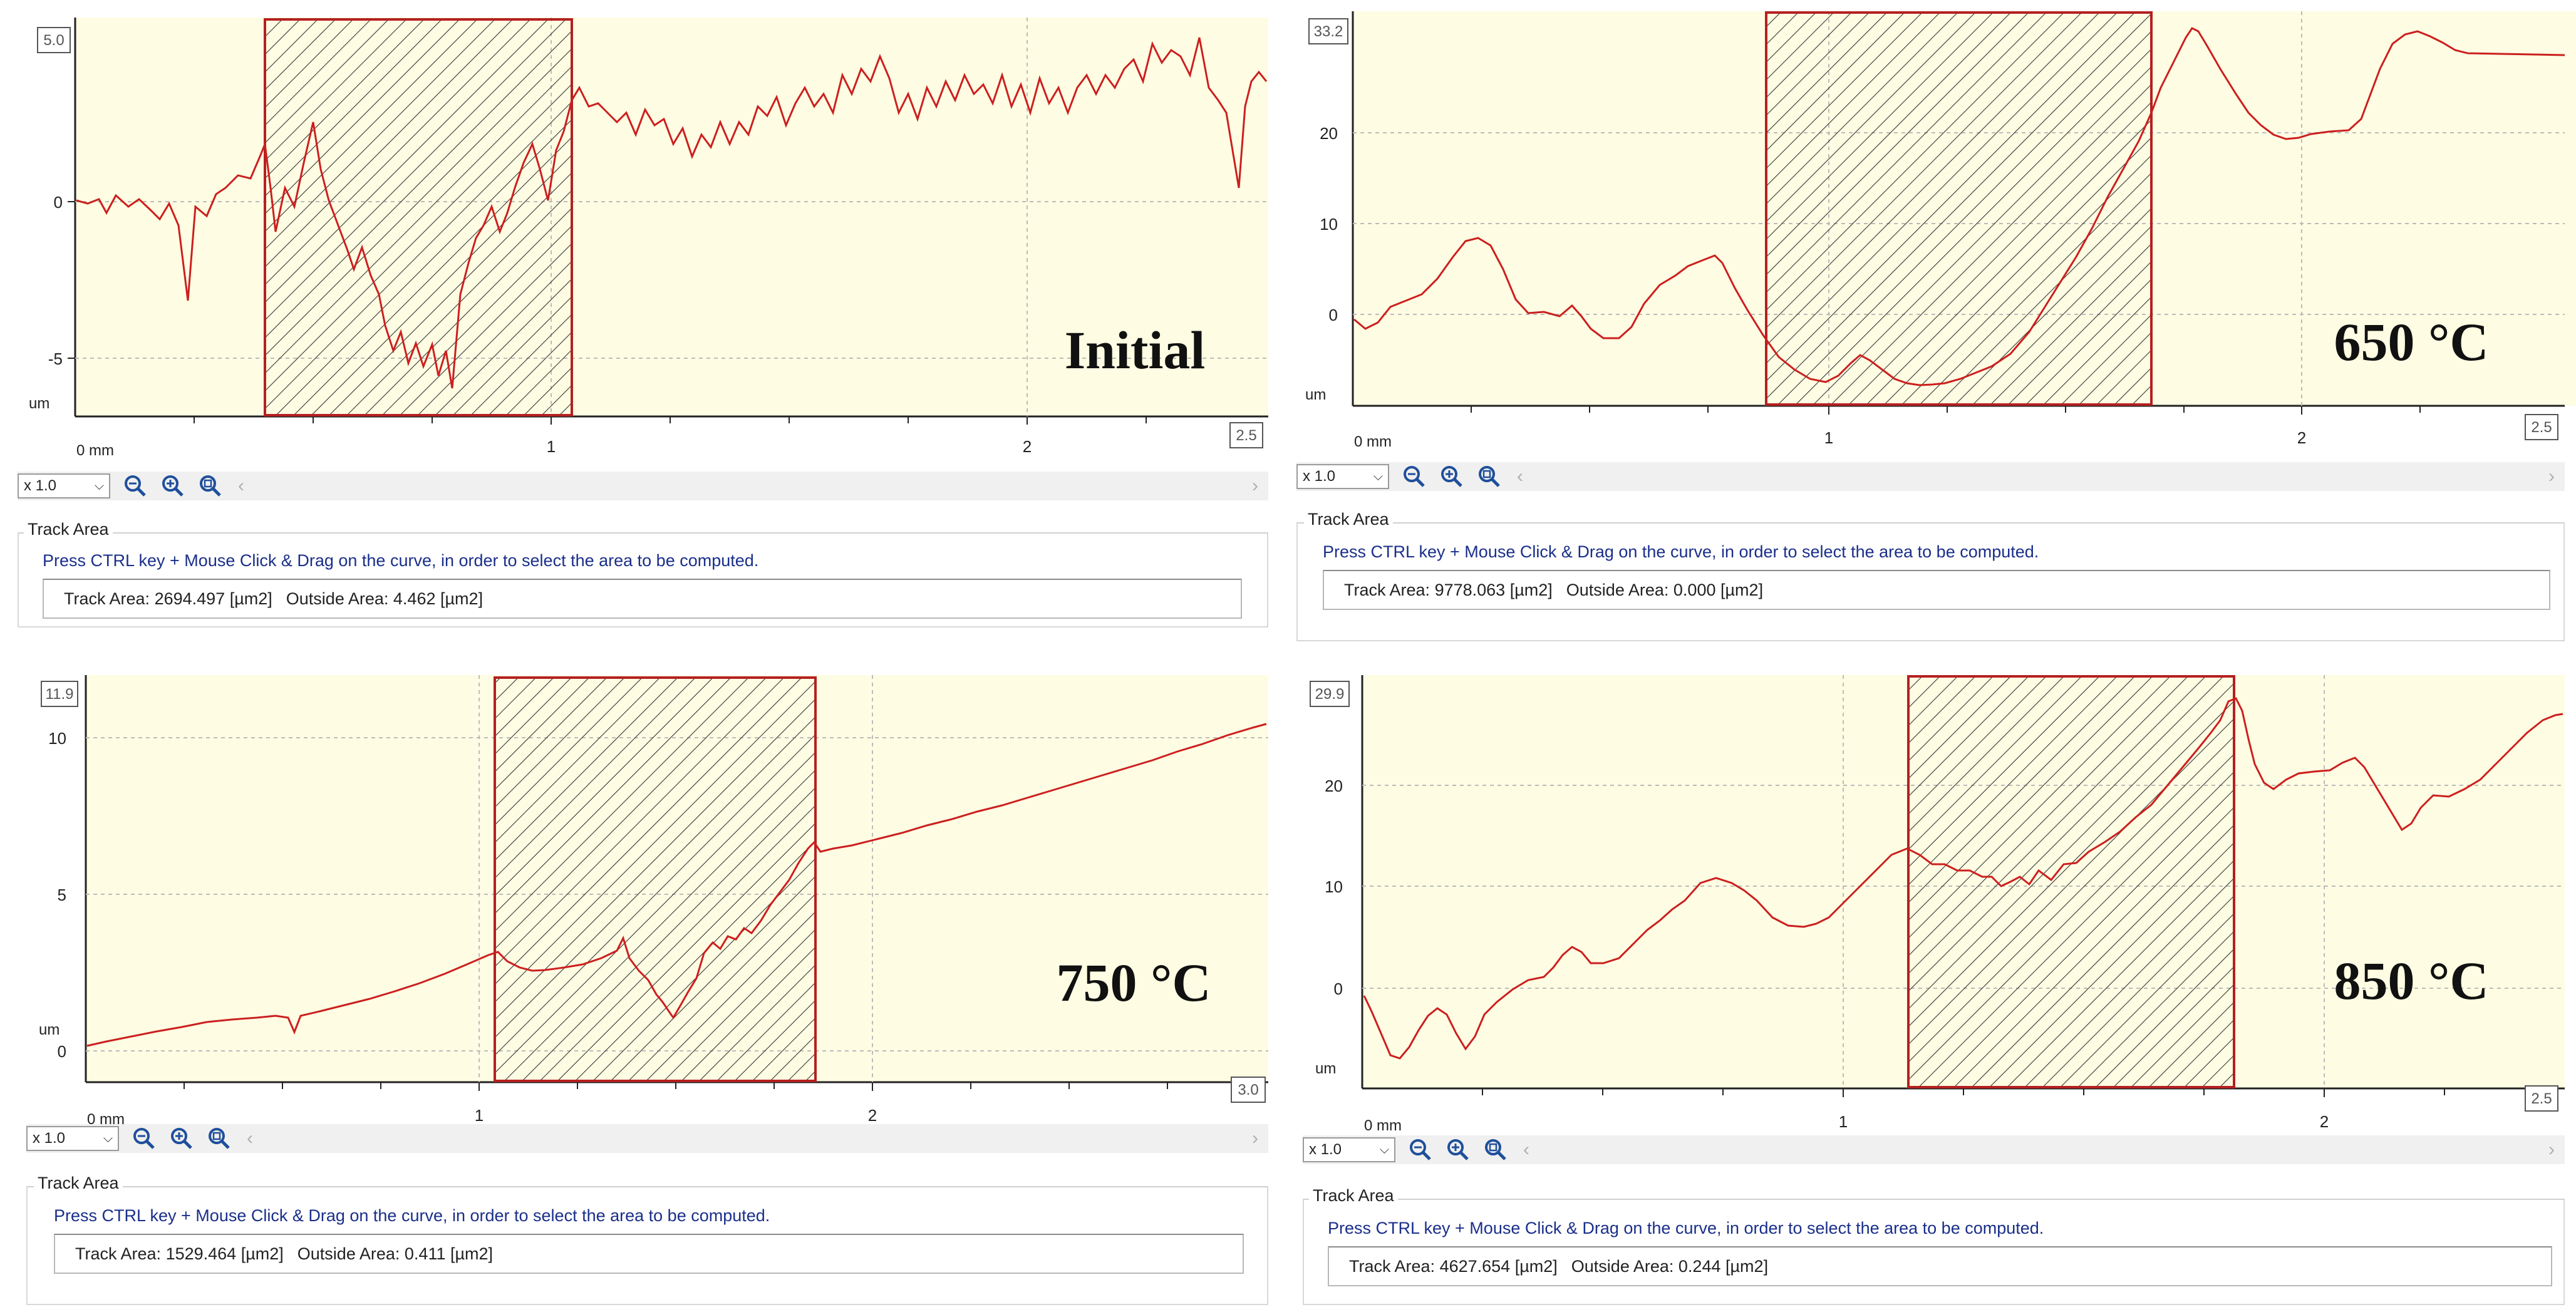 This screenshot has height=1312, width=2576. What do you see at coordinates (1470, 589) in the screenshot?
I see `track-area-value: 9778.063` at bounding box center [1470, 589].